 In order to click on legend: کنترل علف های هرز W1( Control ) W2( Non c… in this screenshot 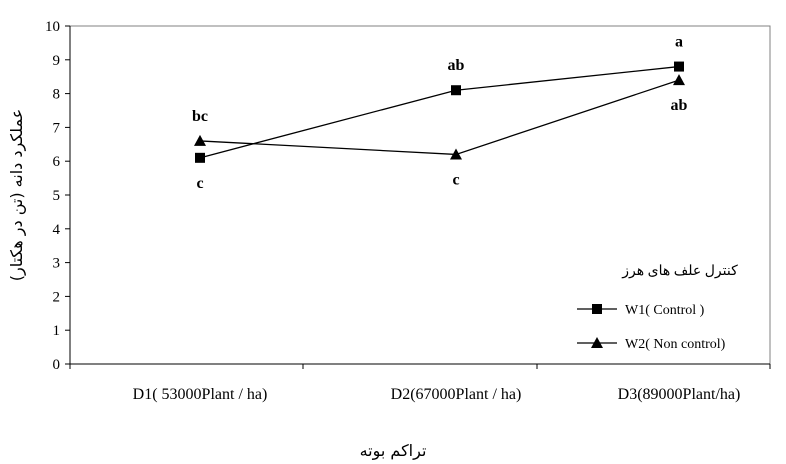, I will do `click(657, 308)`.